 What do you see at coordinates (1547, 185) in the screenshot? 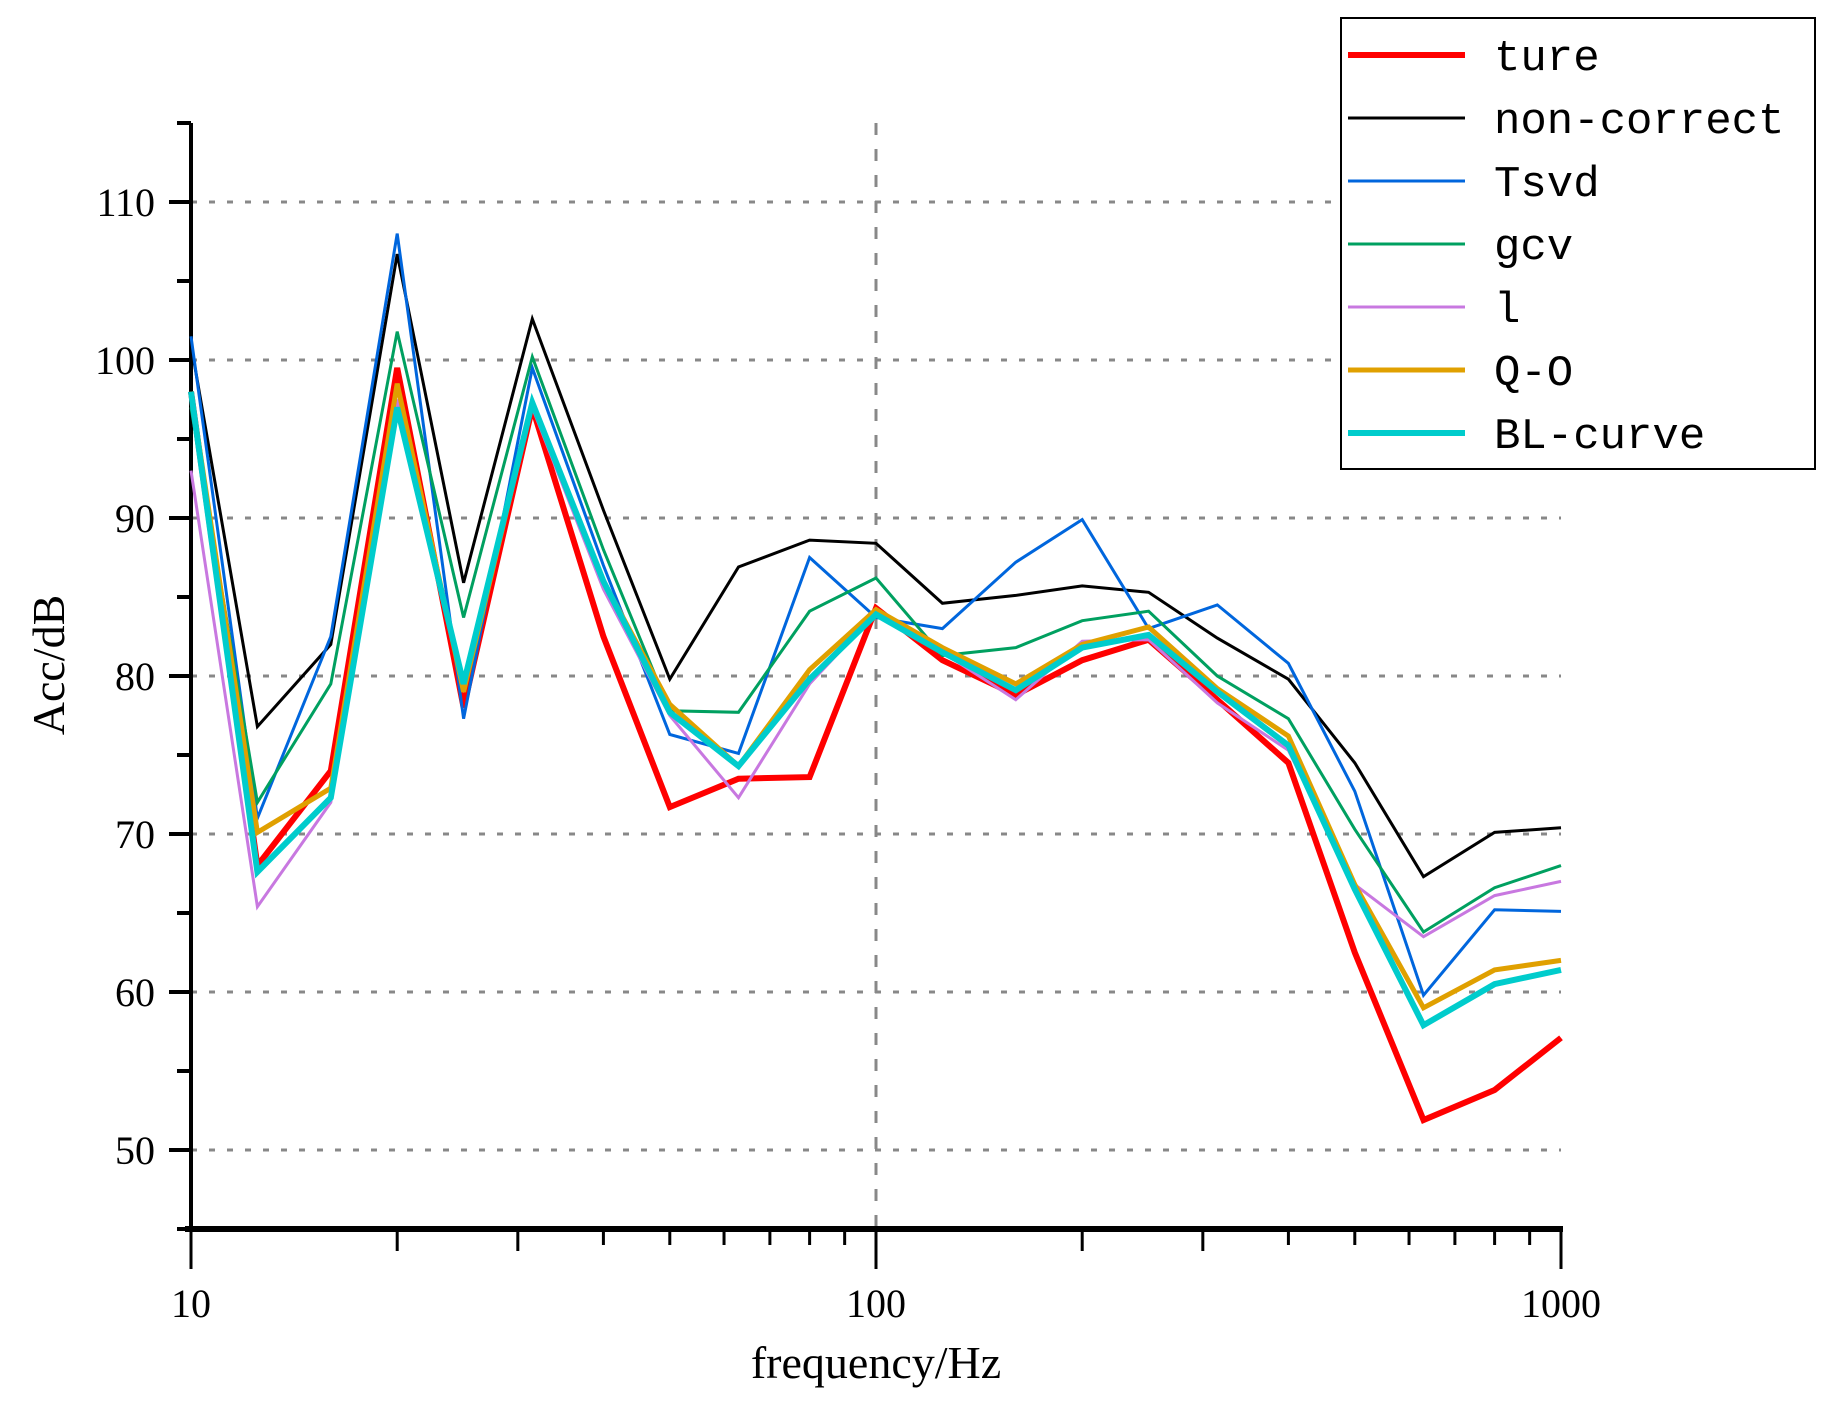
I see `legend-label: Tsvd` at bounding box center [1547, 185].